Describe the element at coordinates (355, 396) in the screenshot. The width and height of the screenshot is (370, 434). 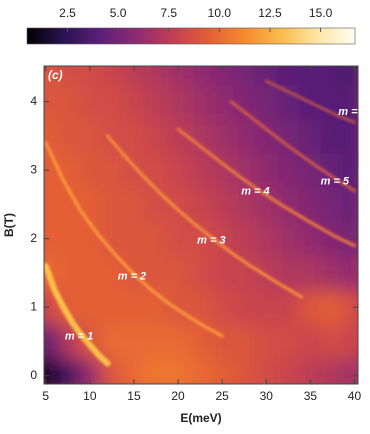
I see `x-tick-label: 40` at that location.